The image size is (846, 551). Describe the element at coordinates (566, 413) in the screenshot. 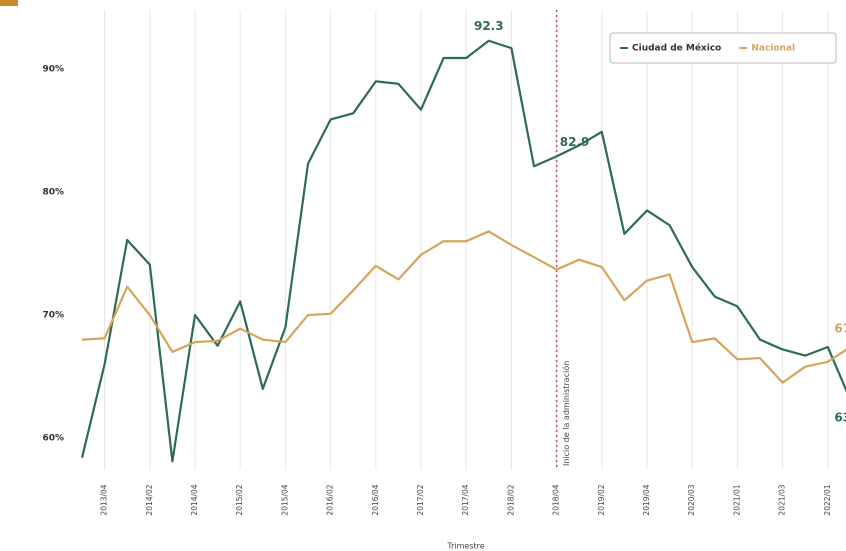

I see `annotation-text: Inicio de la administración` at that location.